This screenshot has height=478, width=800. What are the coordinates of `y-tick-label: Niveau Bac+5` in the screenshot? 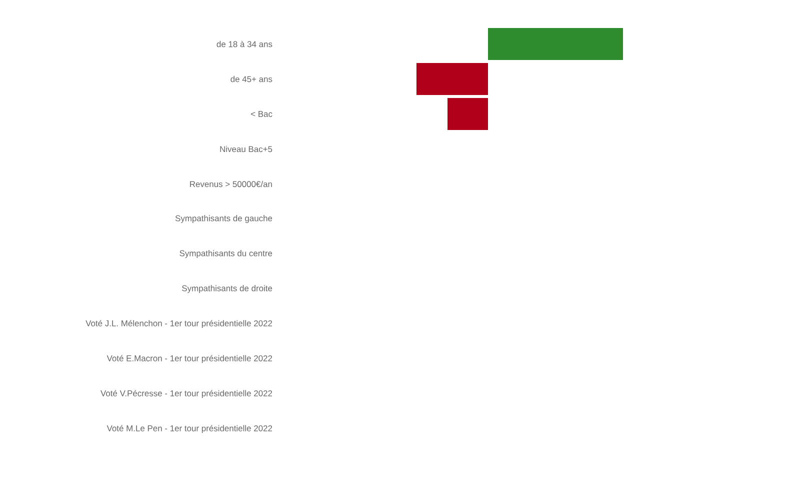 It's located at (246, 149).